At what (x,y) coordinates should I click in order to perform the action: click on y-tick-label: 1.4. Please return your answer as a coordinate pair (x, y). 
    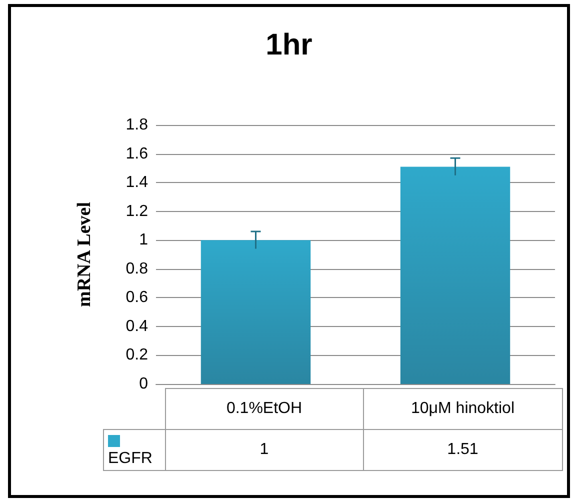
    Looking at the image, I should click on (137, 183).